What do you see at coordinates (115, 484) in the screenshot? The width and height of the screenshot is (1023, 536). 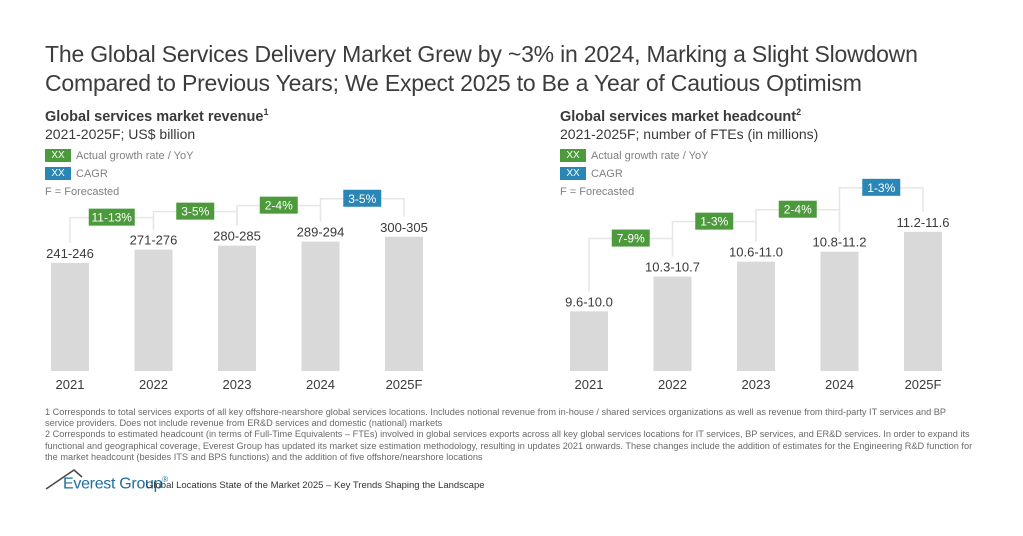 I see `everest-group-logo: Everest Group®` at bounding box center [115, 484].